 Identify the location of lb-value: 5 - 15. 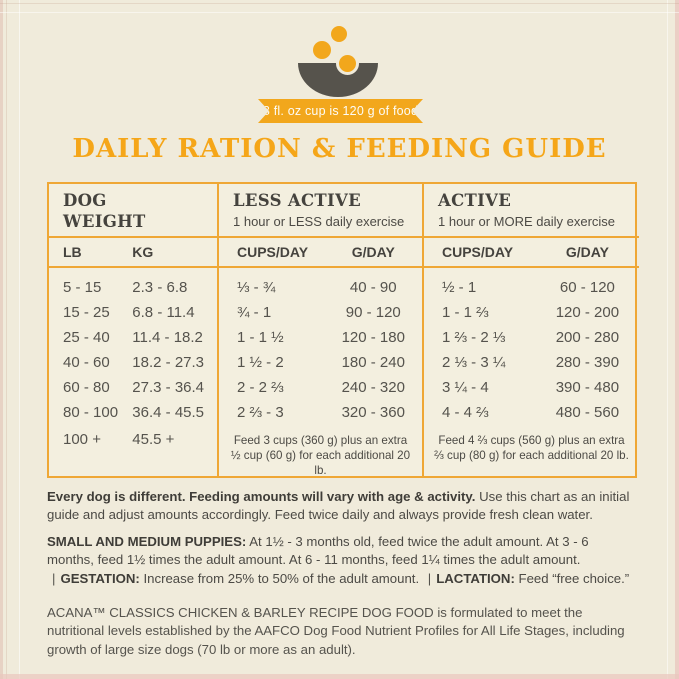
(82, 287).